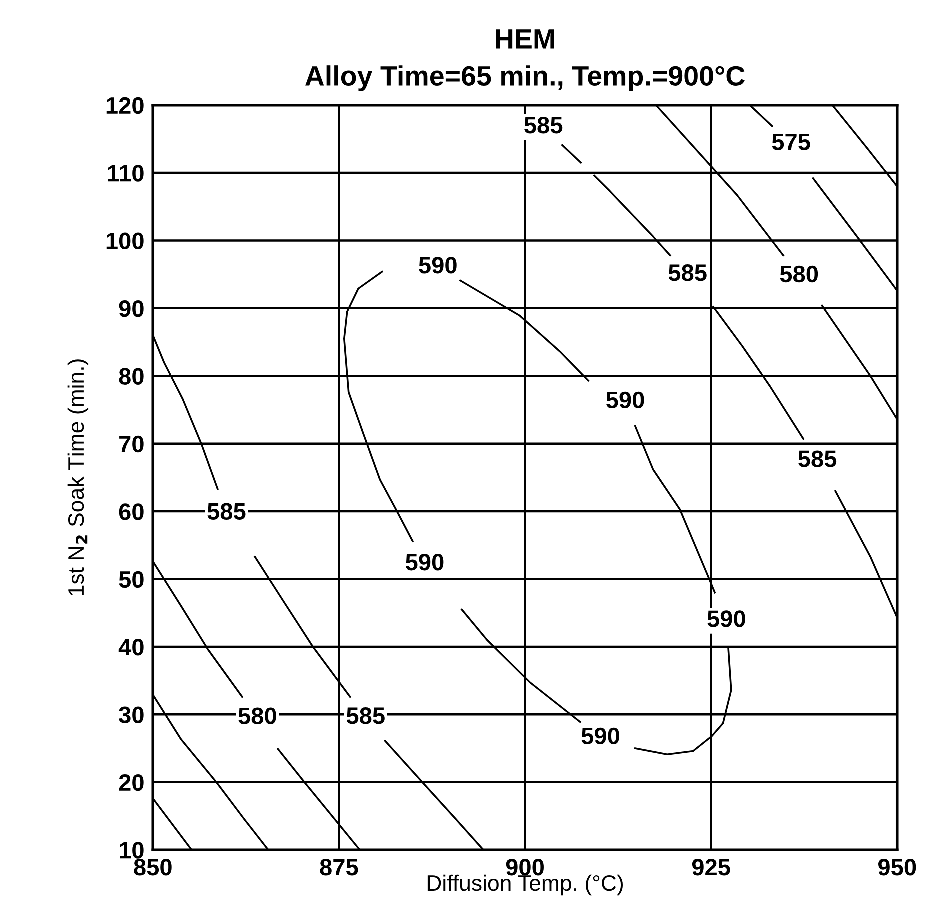  I want to click on chart-title: HEM, so click(525, 39).